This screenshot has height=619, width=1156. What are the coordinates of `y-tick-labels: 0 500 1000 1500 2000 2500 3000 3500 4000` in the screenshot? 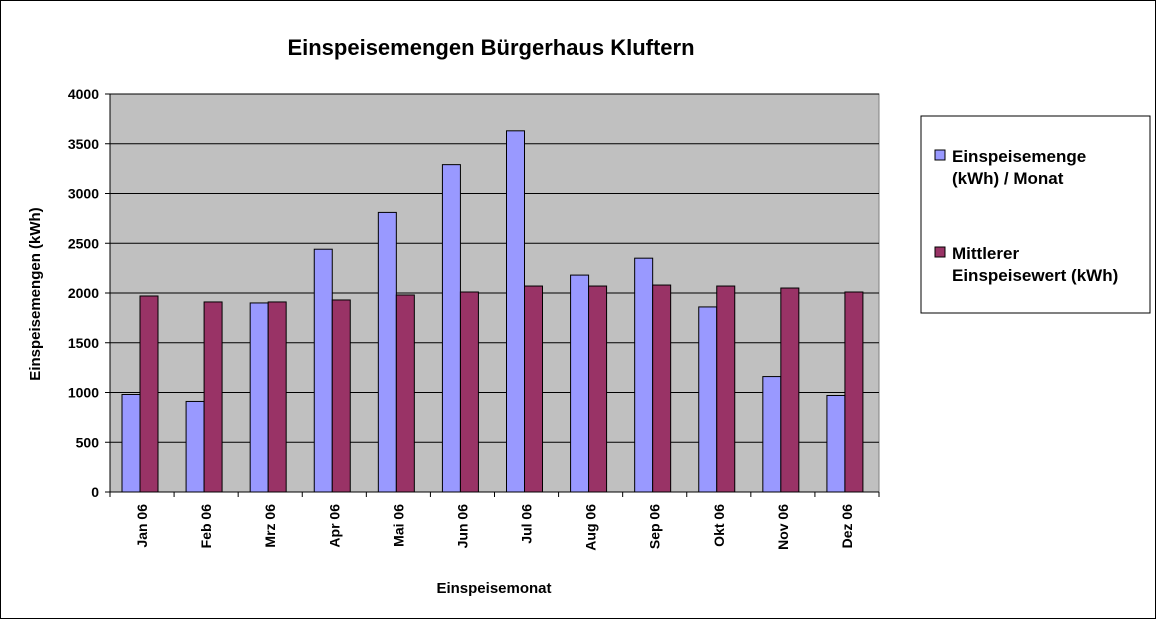 It's located at (83, 293).